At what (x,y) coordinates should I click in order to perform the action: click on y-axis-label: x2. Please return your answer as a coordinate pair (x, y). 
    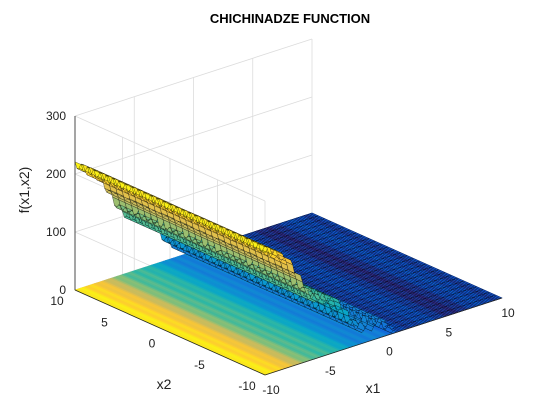
    Looking at the image, I should click on (164, 384).